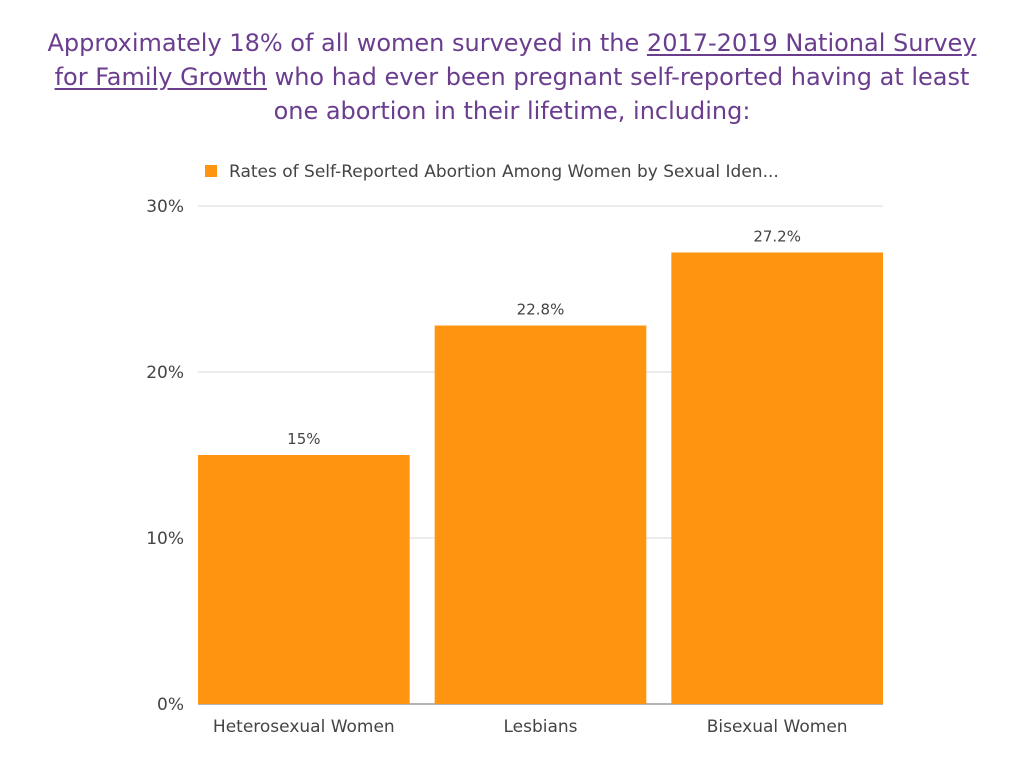  What do you see at coordinates (303, 439) in the screenshot?
I see `bar-value-label: 15%` at bounding box center [303, 439].